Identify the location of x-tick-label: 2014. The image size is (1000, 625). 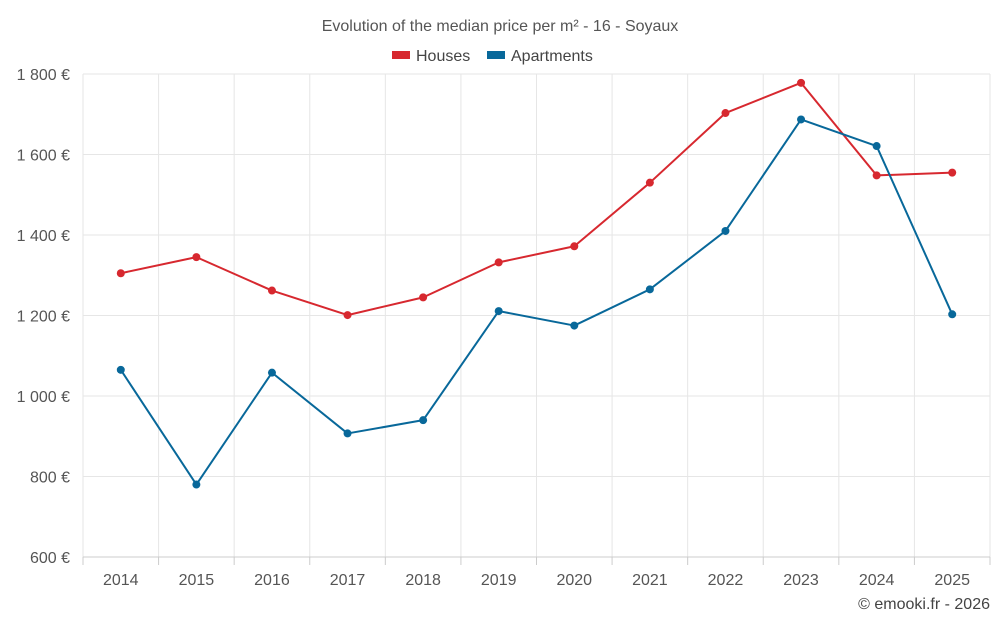
(121, 580).